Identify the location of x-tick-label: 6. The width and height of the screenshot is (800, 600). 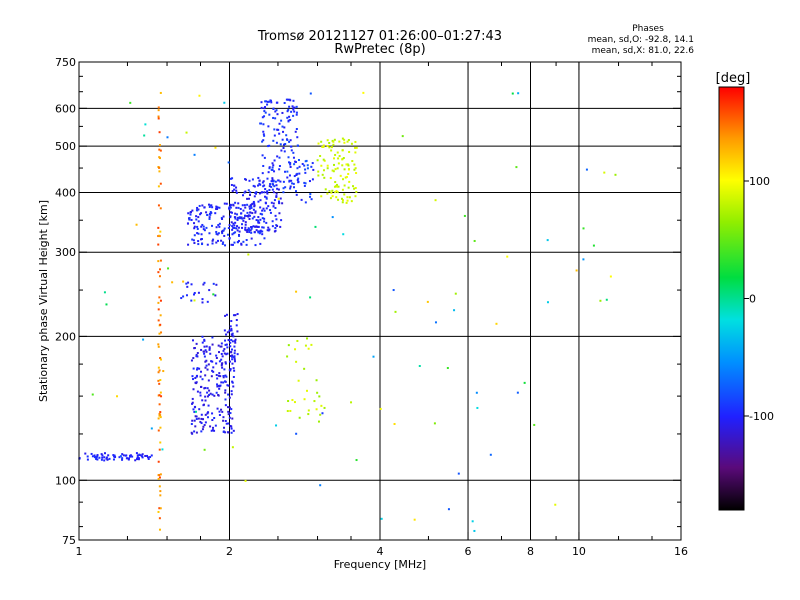
(468, 551).